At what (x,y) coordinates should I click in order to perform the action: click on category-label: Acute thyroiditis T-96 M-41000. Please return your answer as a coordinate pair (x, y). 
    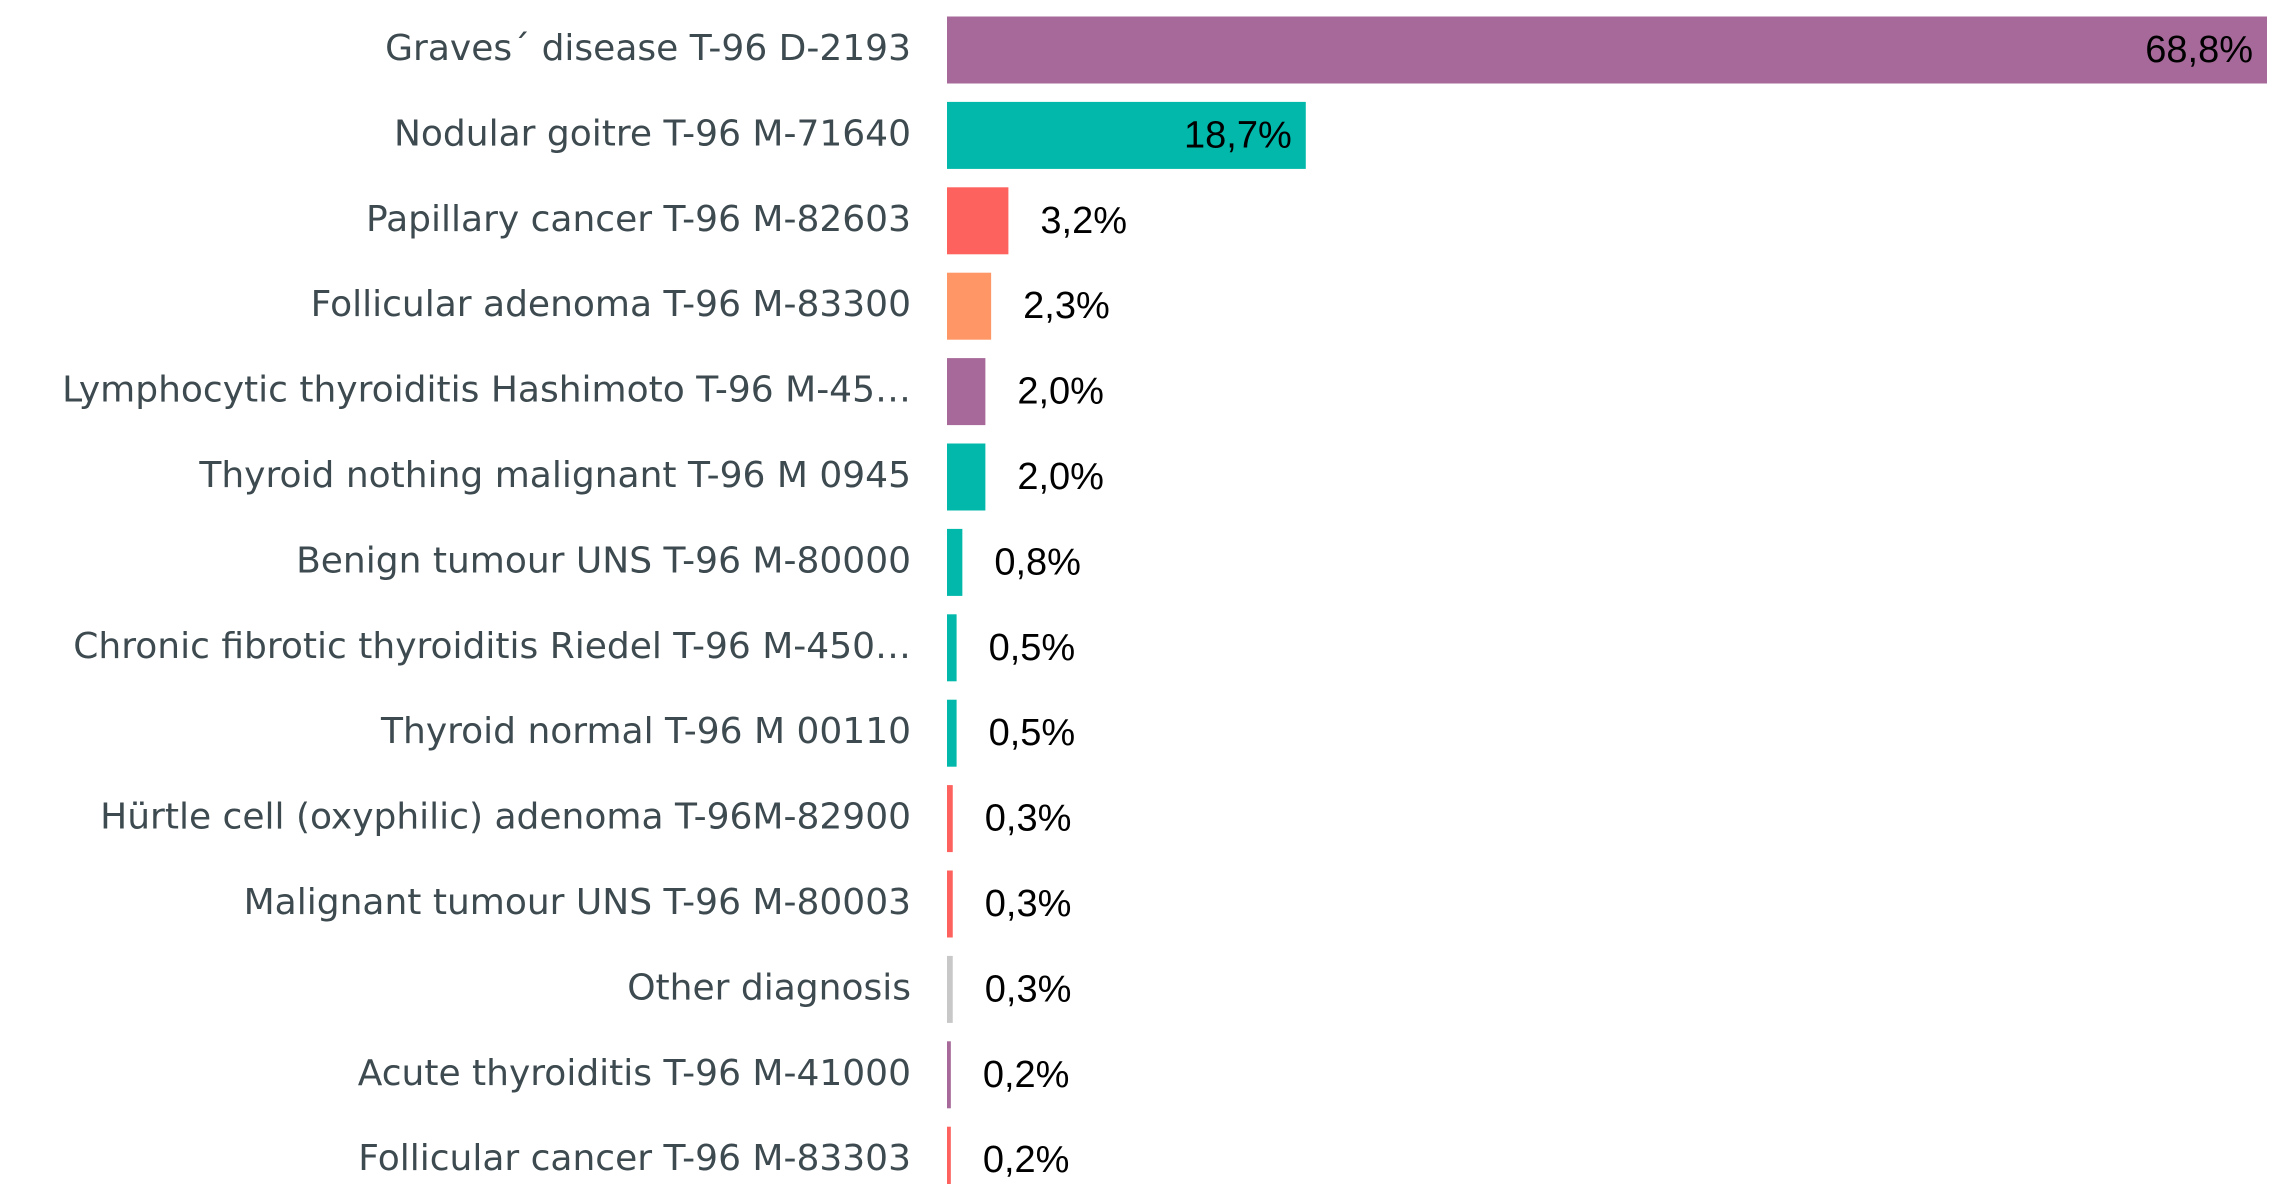
    Looking at the image, I should click on (634, 1073).